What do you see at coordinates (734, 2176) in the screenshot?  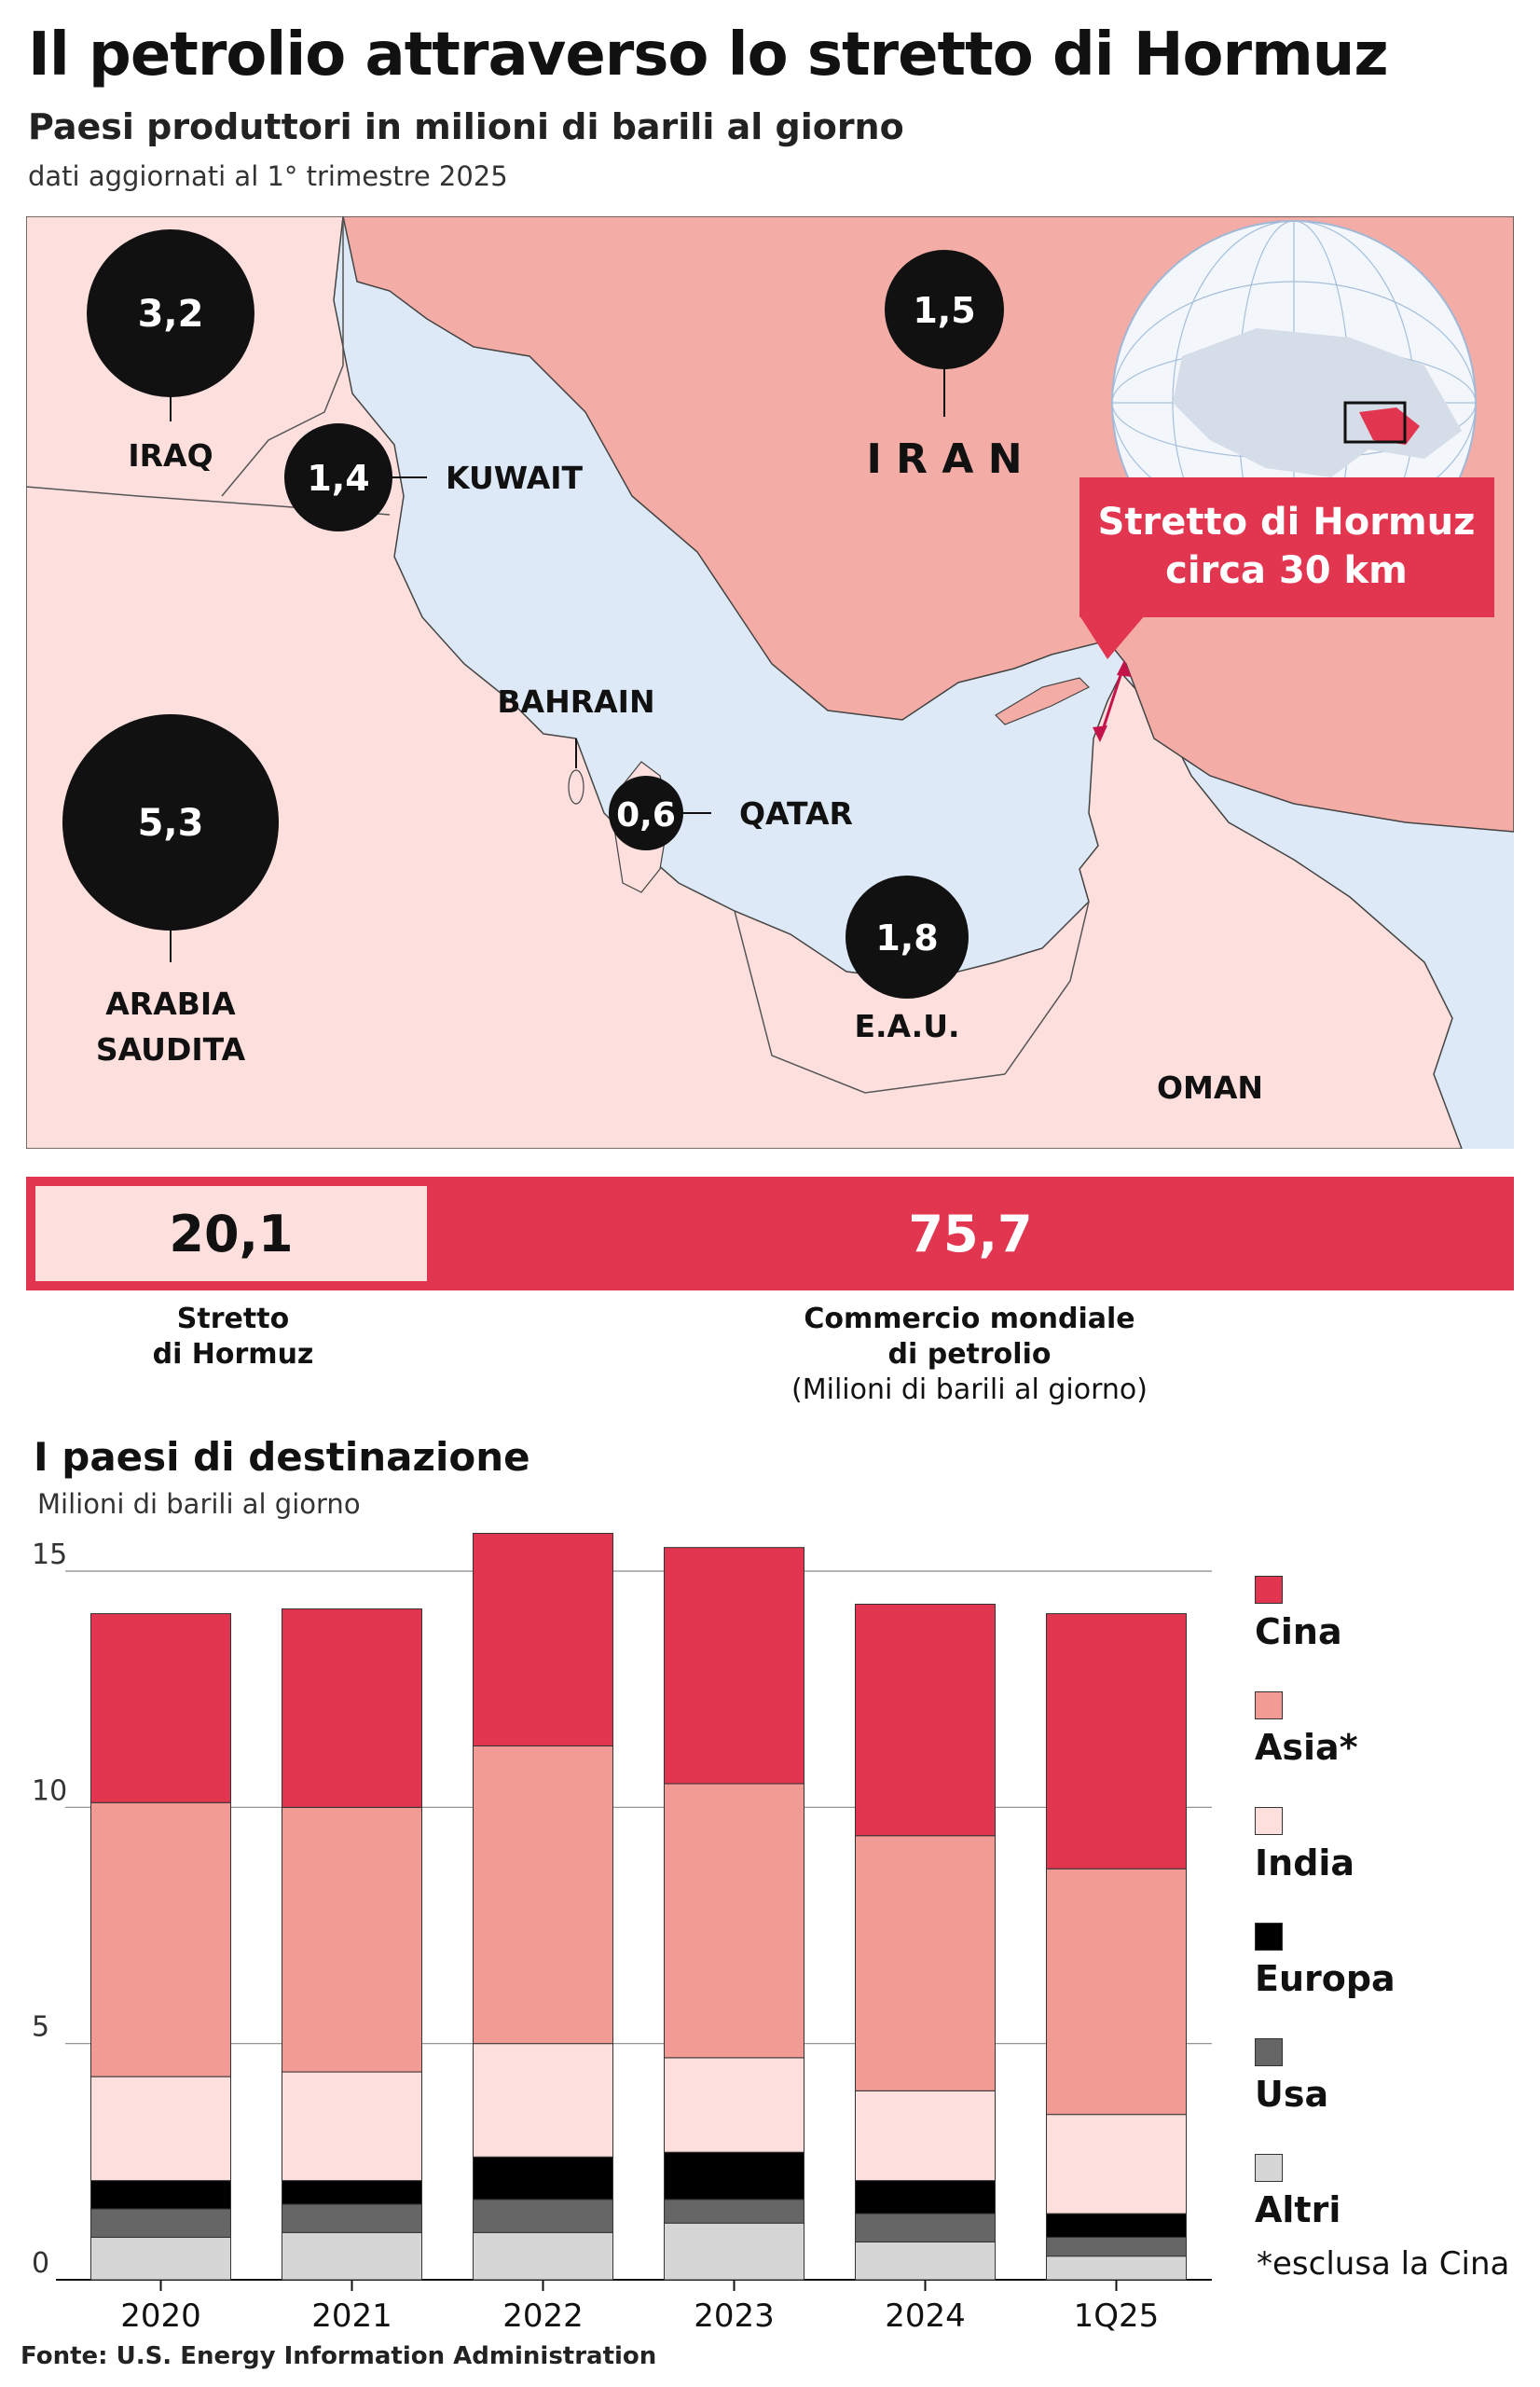 I see `bar-segment-europa-2023` at bounding box center [734, 2176].